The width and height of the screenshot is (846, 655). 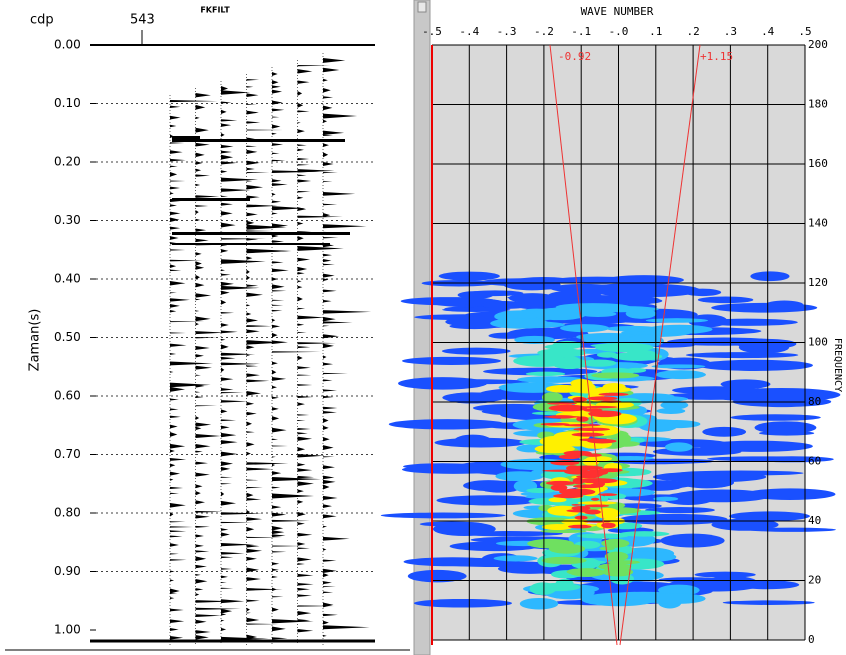 I want to click on y-tick-label: 200, so click(x=818, y=44).